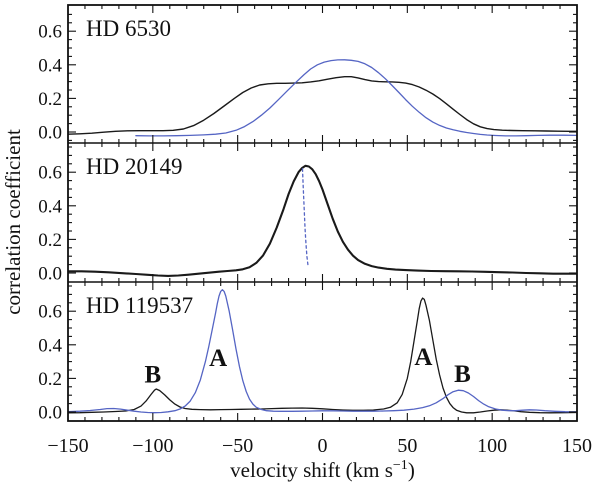 The height and width of the screenshot is (485, 600). Describe the element at coordinates (139, 305) in the screenshot. I see `panel-title-3: HD 119537` at that location.